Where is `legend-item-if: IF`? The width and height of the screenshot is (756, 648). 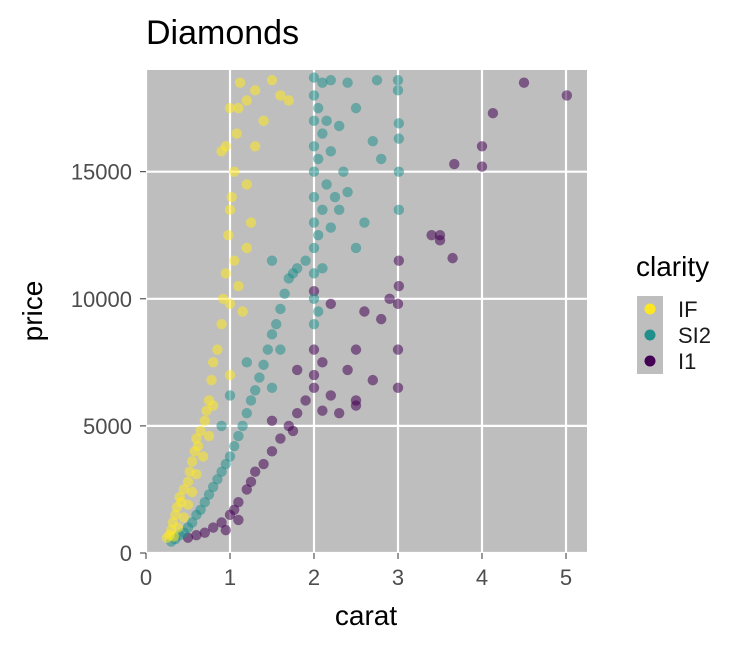
legend-item-if: IF is located at coordinates (667, 309).